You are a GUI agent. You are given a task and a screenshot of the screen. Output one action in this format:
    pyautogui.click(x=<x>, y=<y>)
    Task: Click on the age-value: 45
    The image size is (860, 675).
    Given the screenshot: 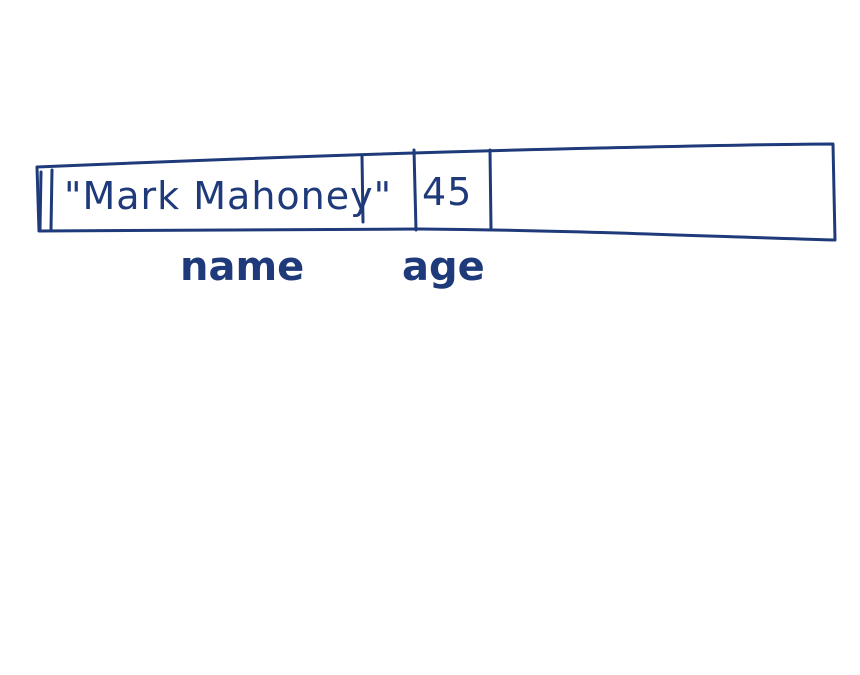 What is the action you would take?
    pyautogui.click(x=447, y=192)
    